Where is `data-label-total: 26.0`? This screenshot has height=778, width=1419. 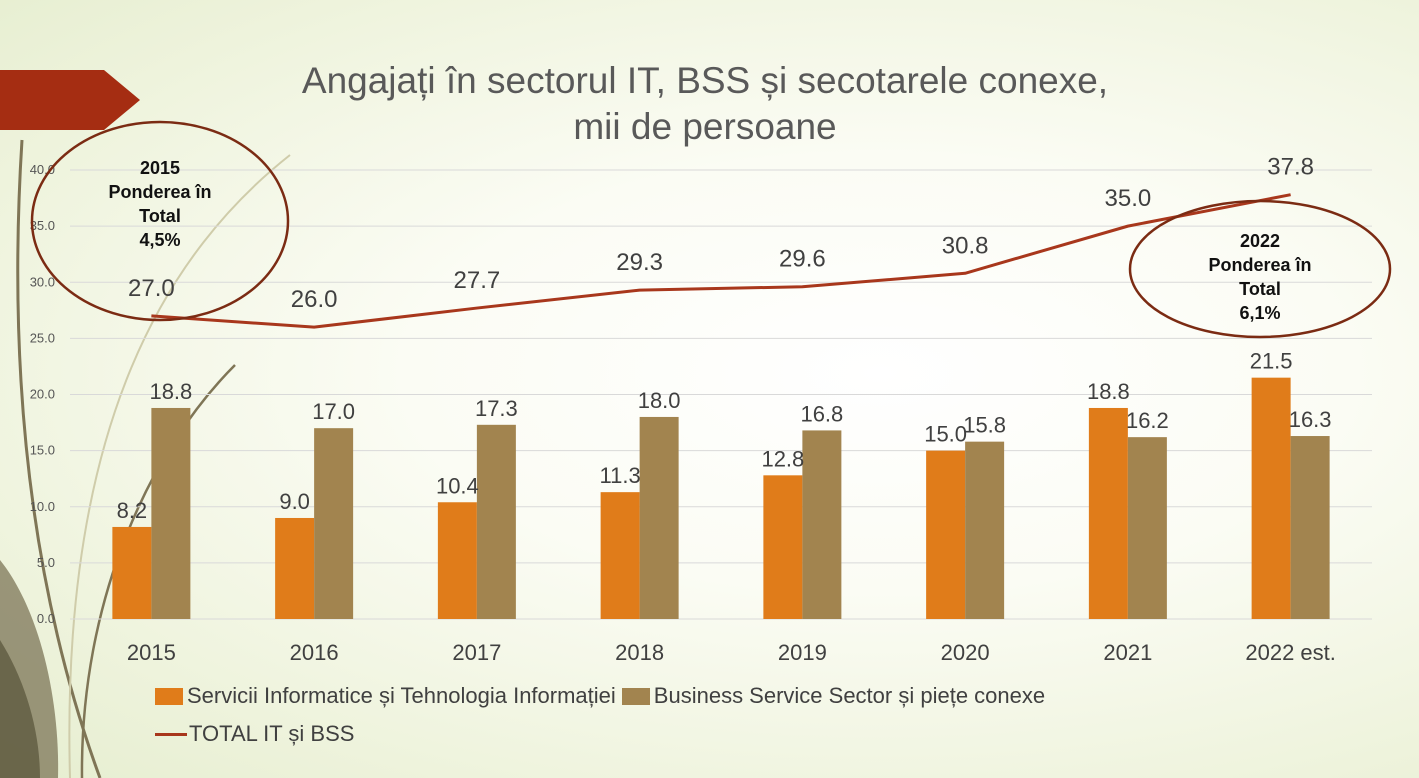 data-label-total: 26.0 is located at coordinates (314, 299).